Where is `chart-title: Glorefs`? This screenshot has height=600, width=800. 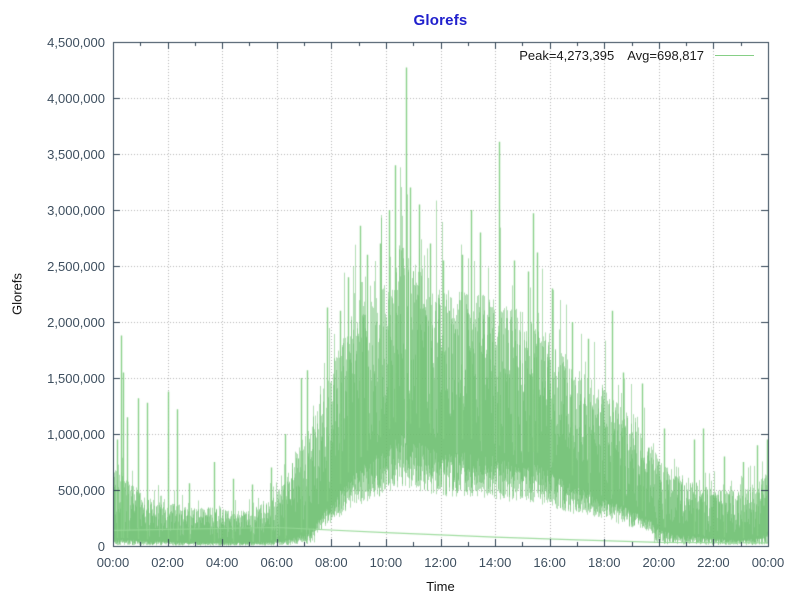 chart-title: Glorefs is located at coordinates (440, 20).